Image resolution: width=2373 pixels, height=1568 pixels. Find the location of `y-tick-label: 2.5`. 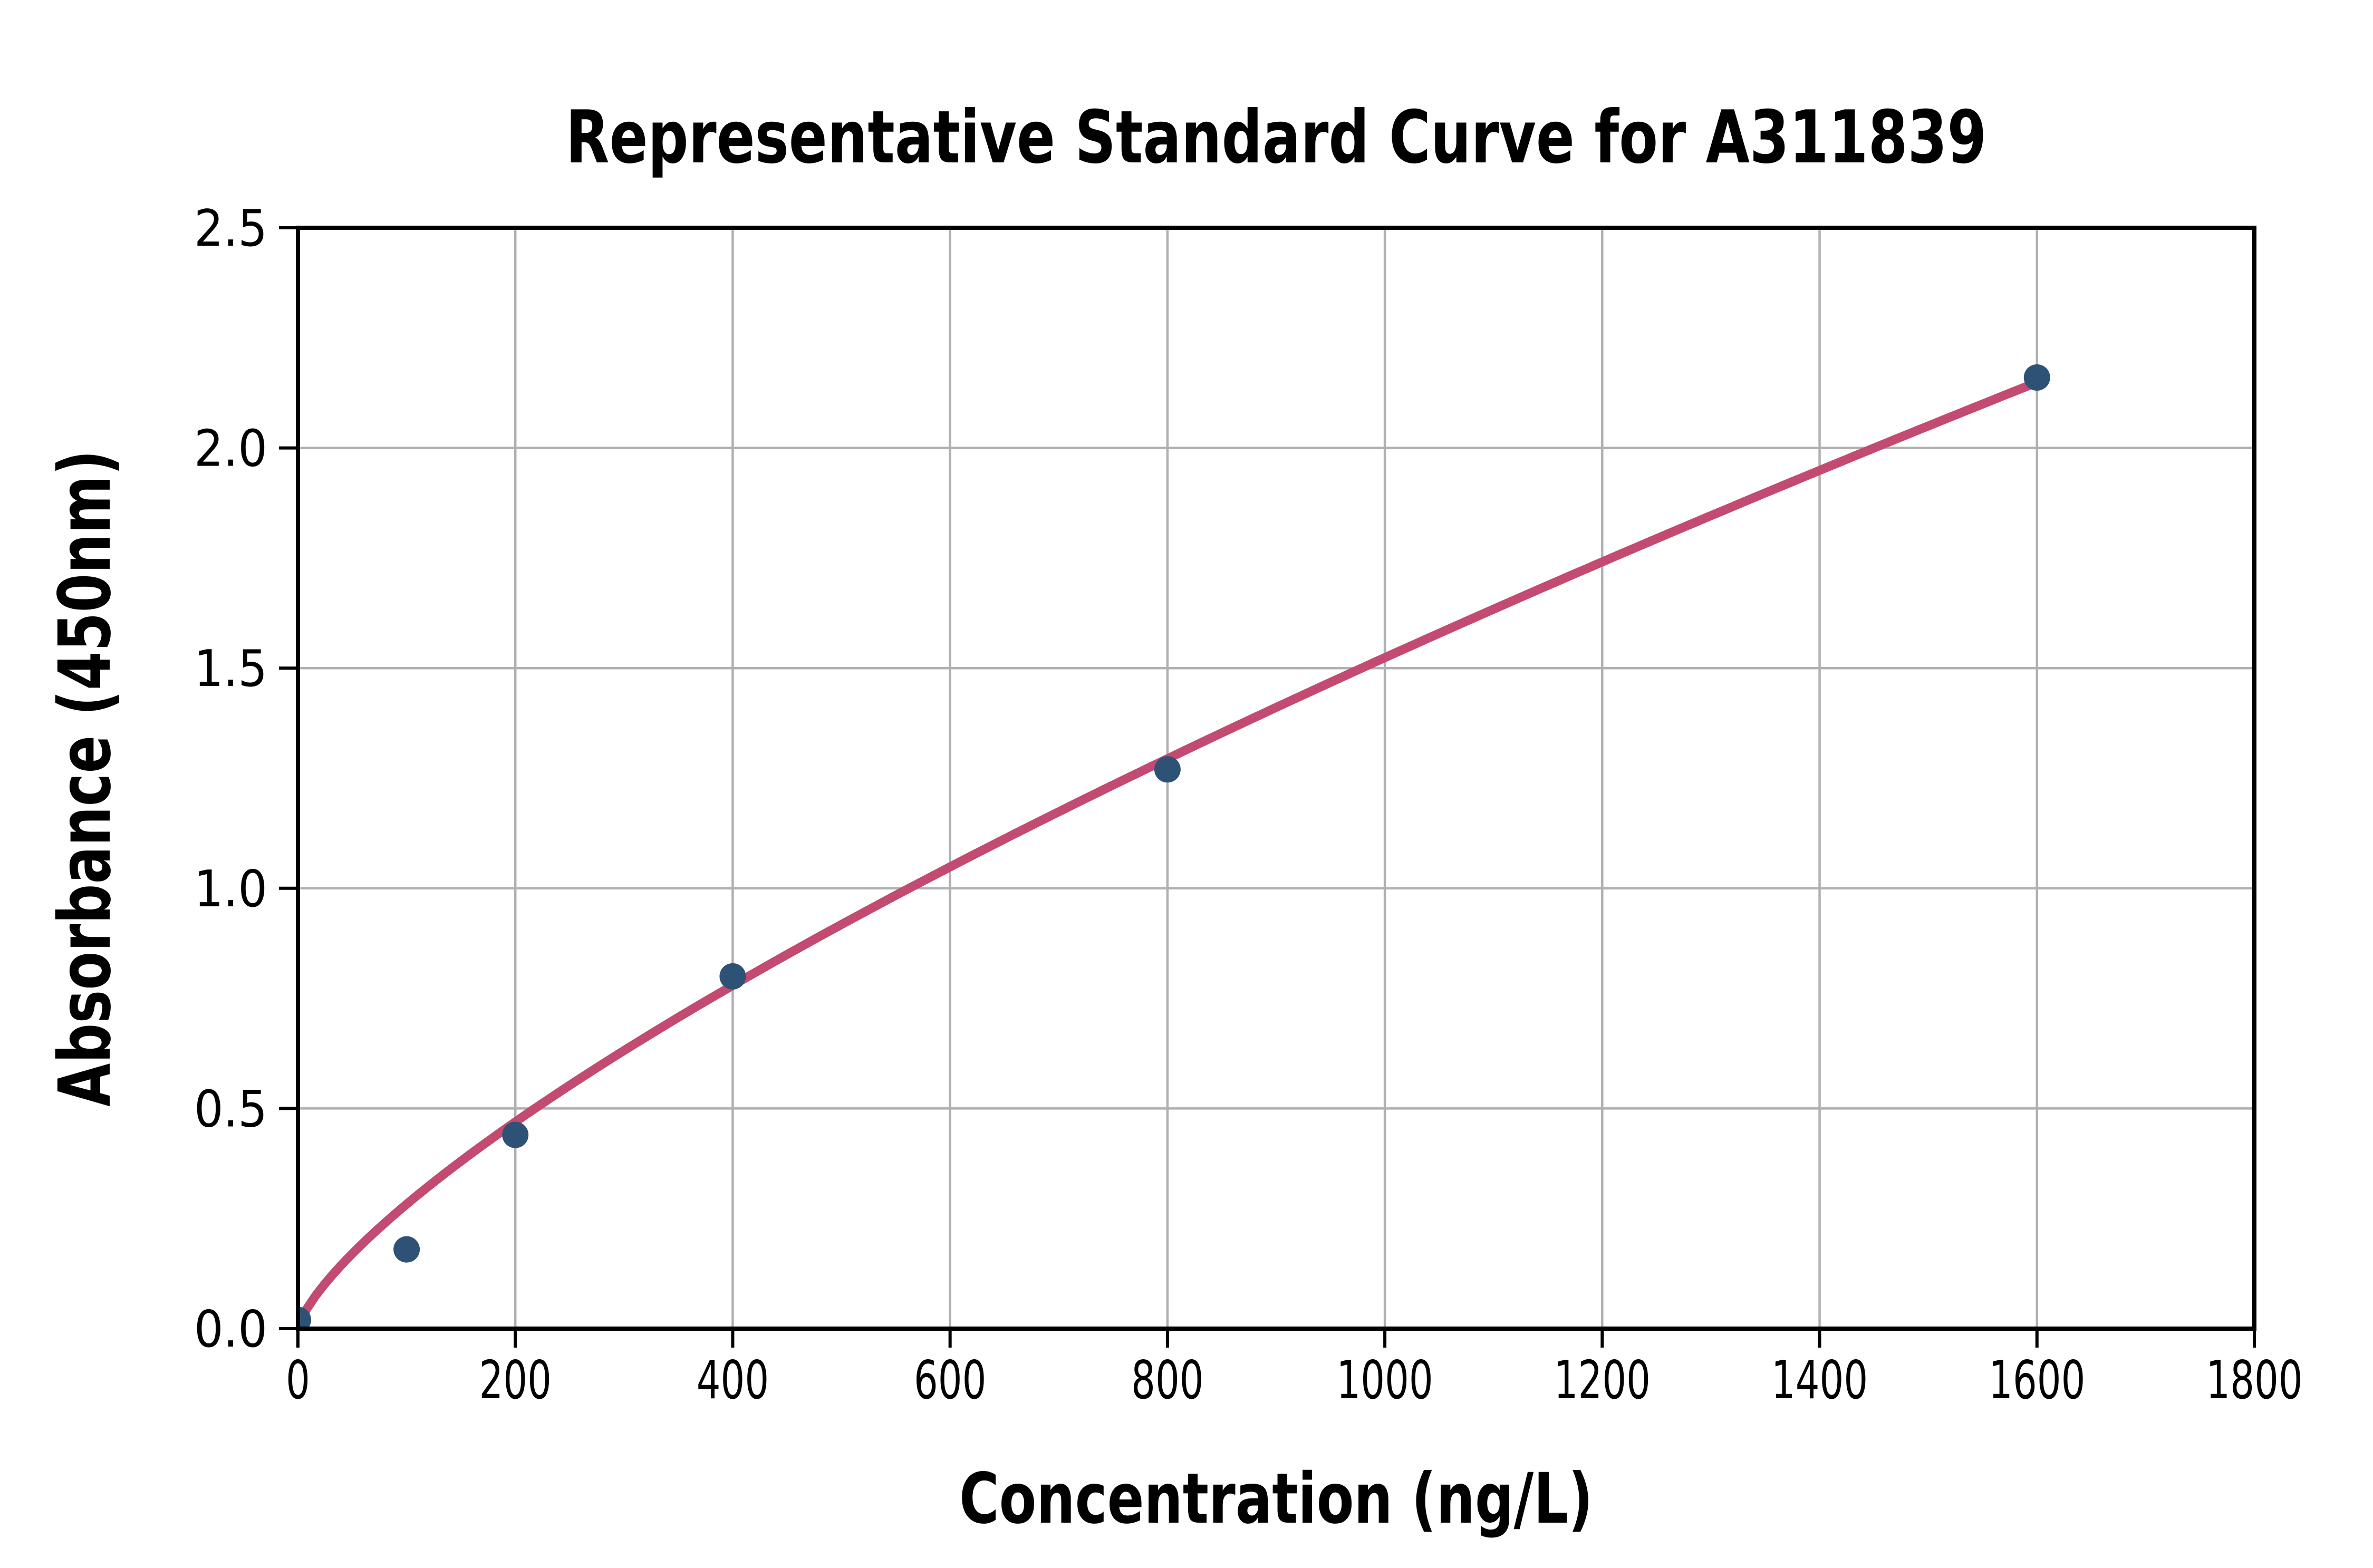

y-tick-label: 2.5 is located at coordinates (230, 228).